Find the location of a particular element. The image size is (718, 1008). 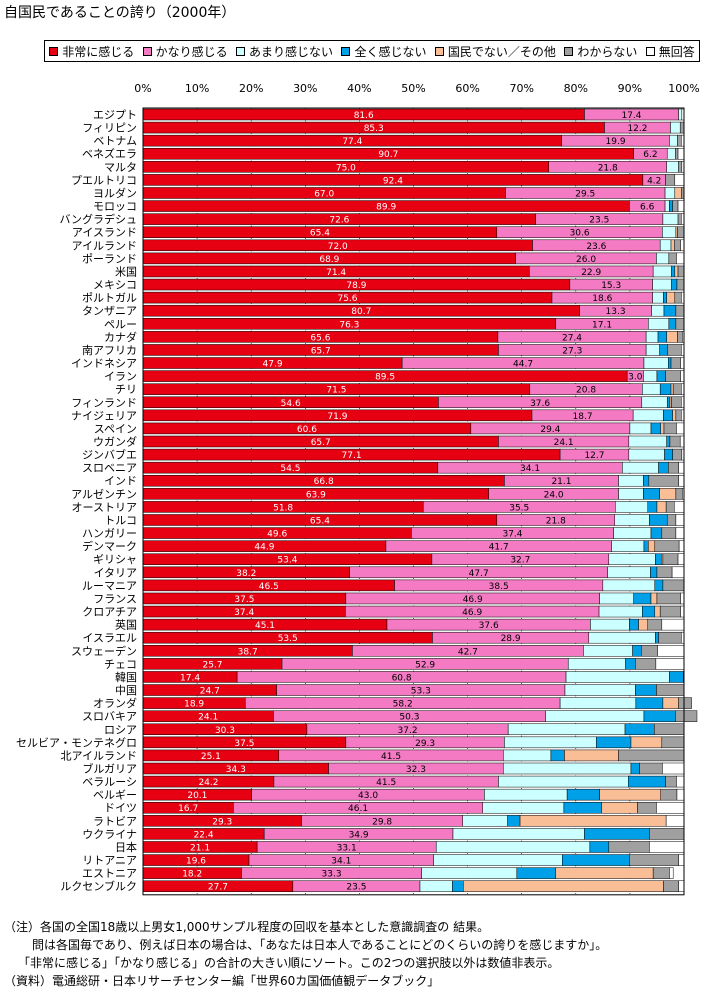

data-label-35-0: 38.2 is located at coordinates (246, 574).